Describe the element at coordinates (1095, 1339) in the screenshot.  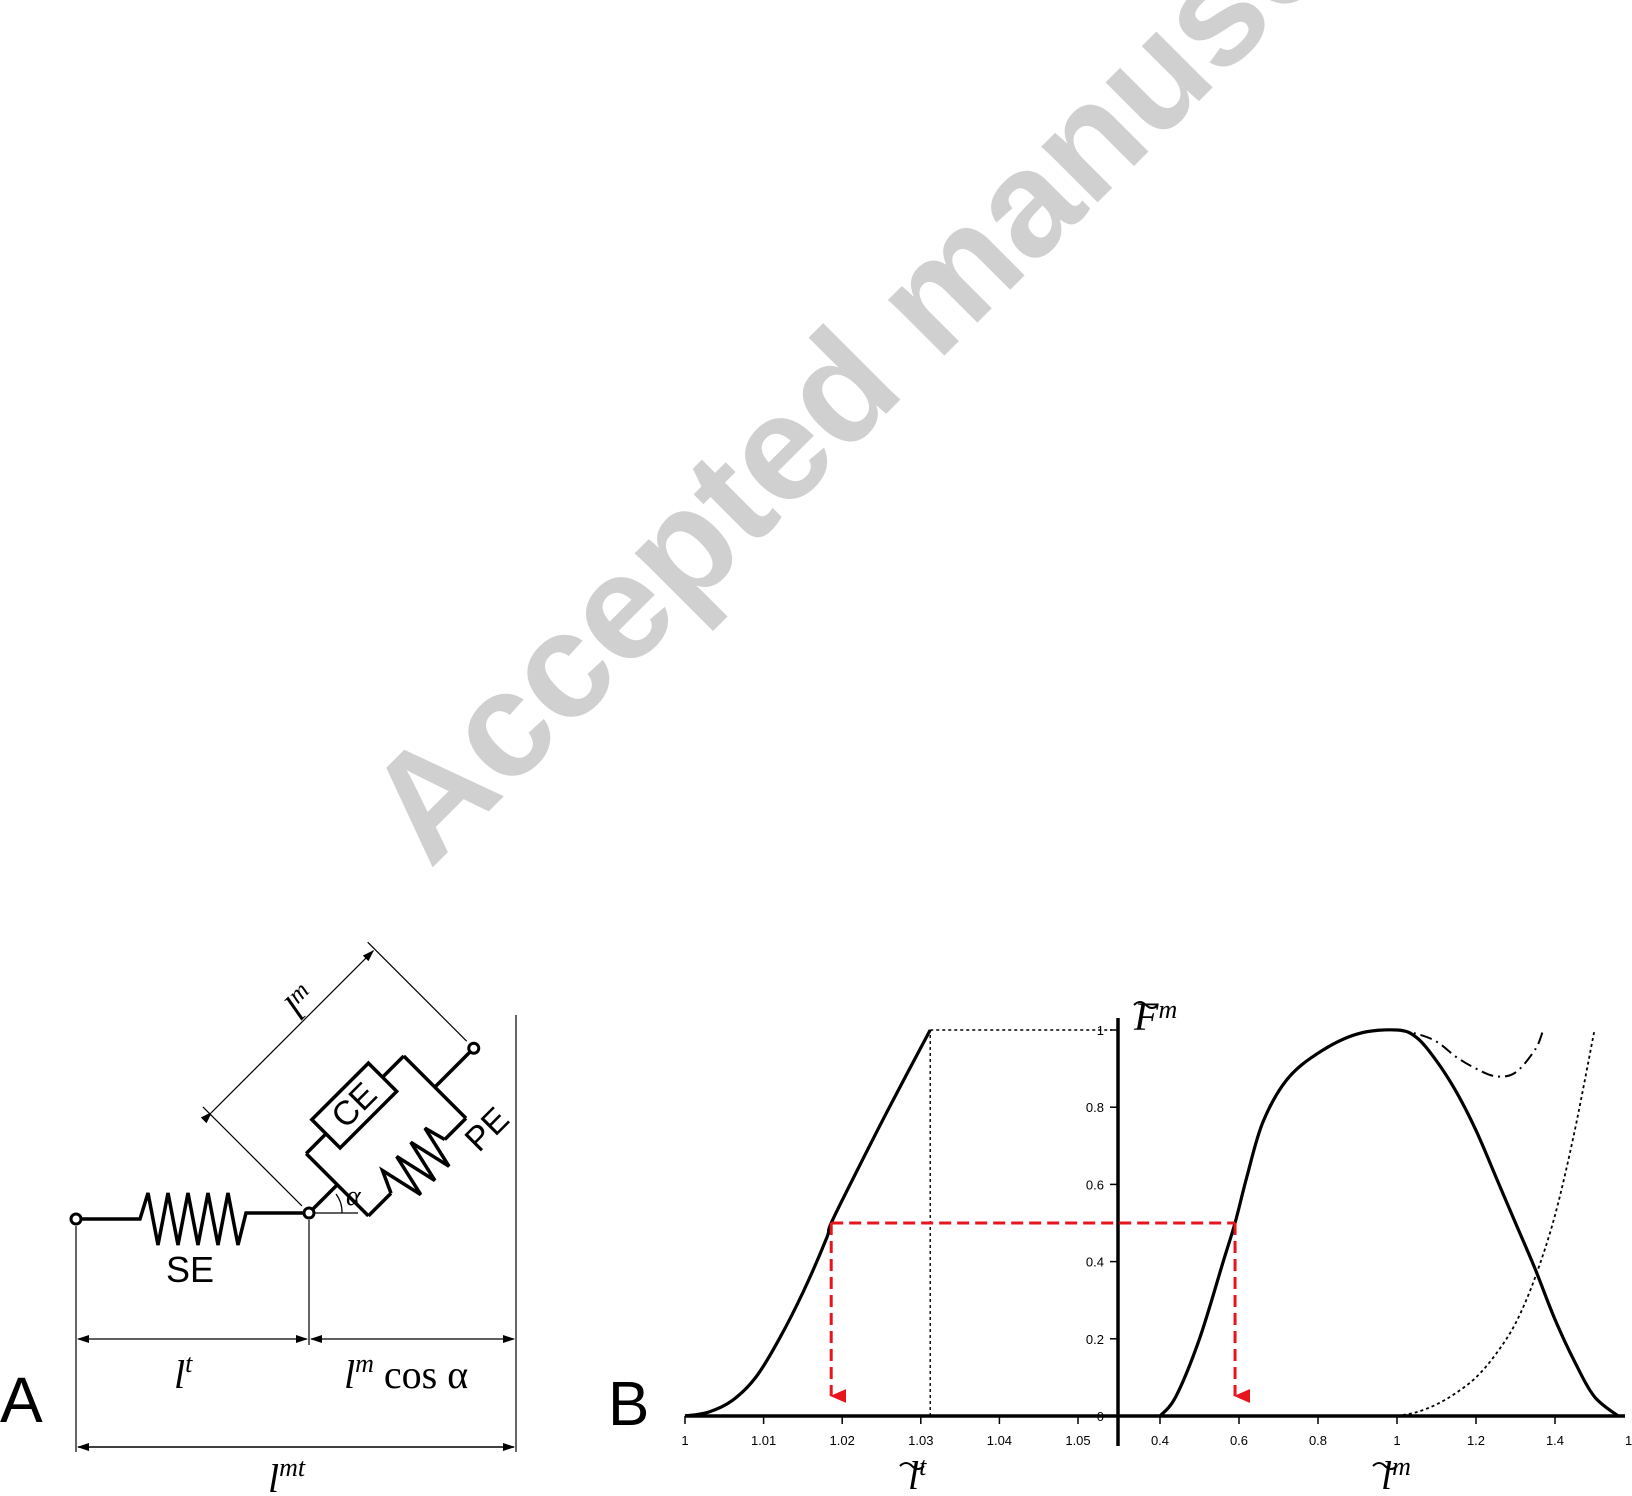
I see `force-tick-label: 0.2` at that location.